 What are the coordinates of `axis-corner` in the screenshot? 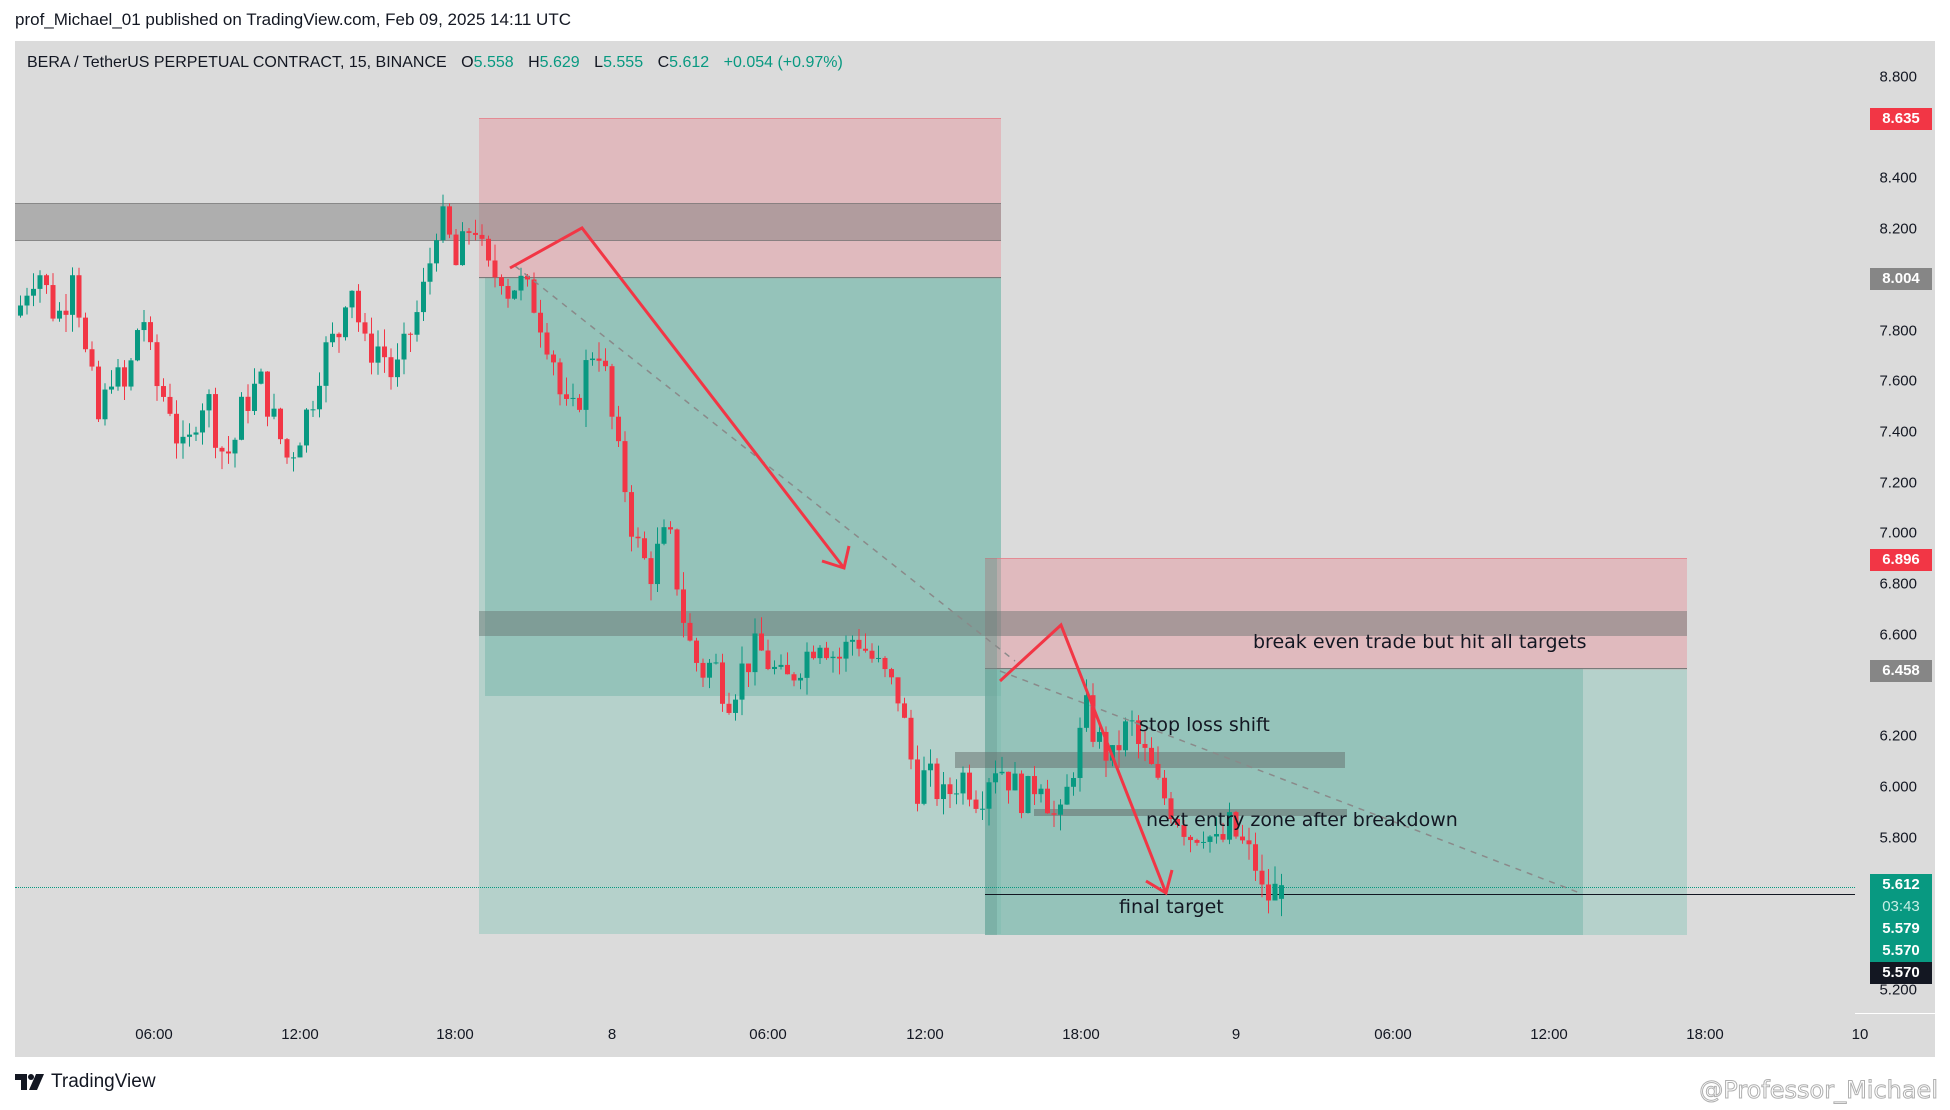 It's located at (1895, 1035).